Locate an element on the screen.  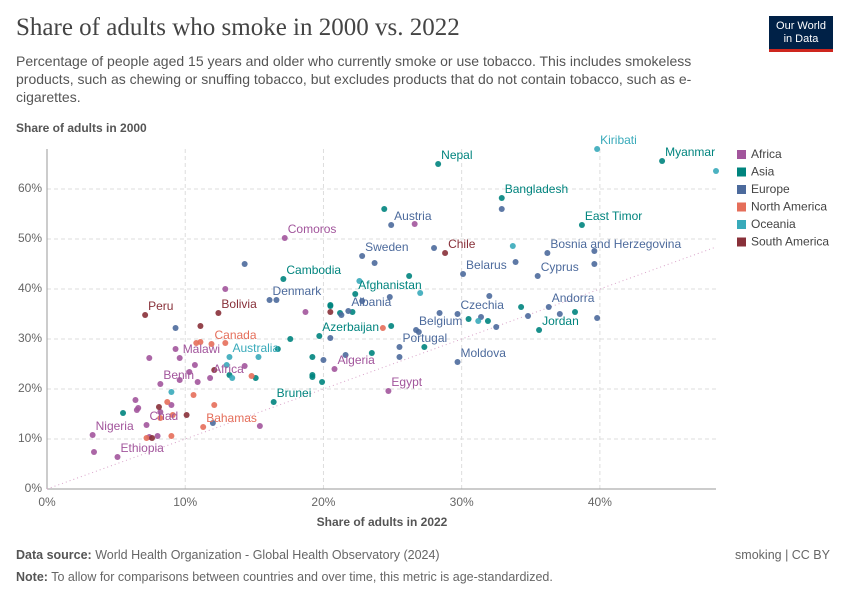
x-tick-label: 20% is located at coordinates (323, 502).